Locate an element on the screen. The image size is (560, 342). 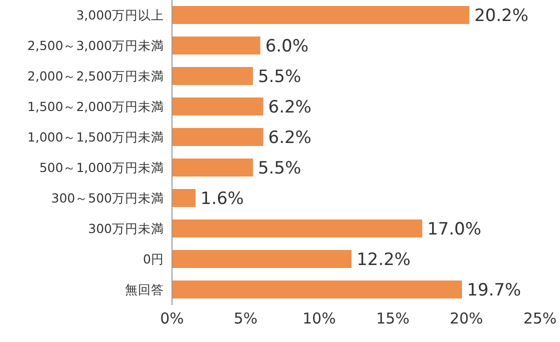
data-label: 17.0% is located at coordinates (454, 230).